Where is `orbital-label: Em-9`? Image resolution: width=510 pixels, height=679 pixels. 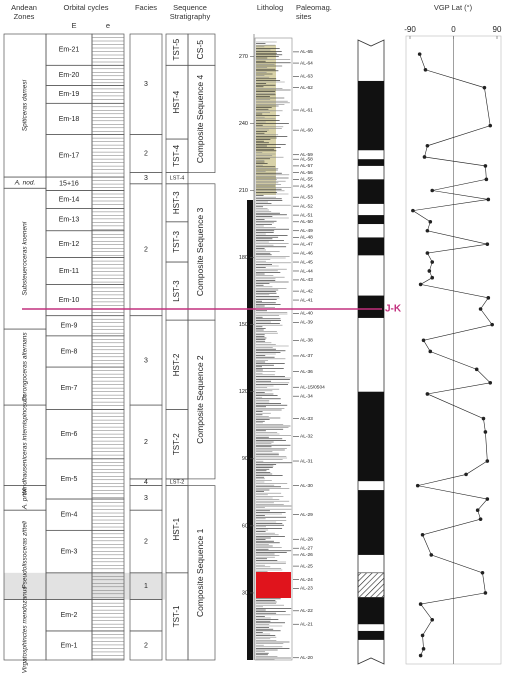
orbital-label: Em-9 is located at coordinates (69, 326).